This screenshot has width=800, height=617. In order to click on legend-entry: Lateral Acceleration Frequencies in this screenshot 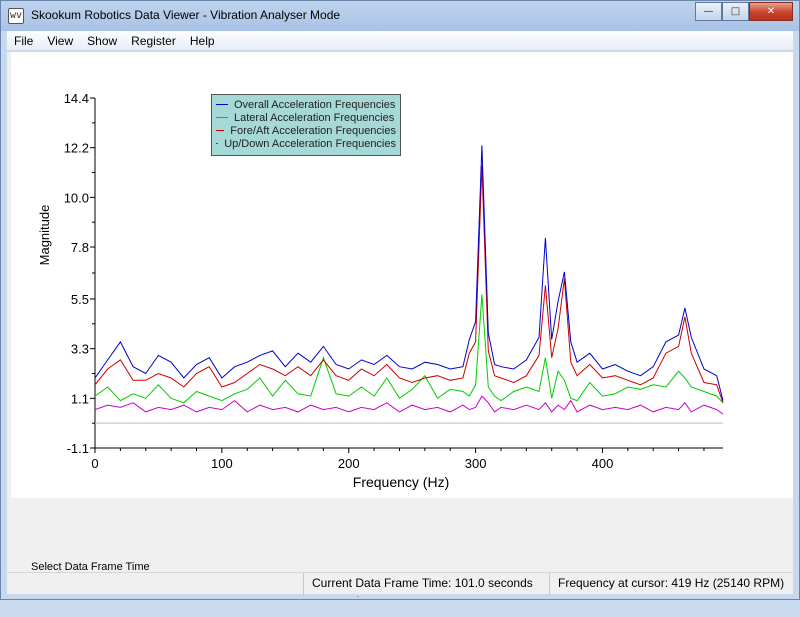, I will do `click(306, 117)`.